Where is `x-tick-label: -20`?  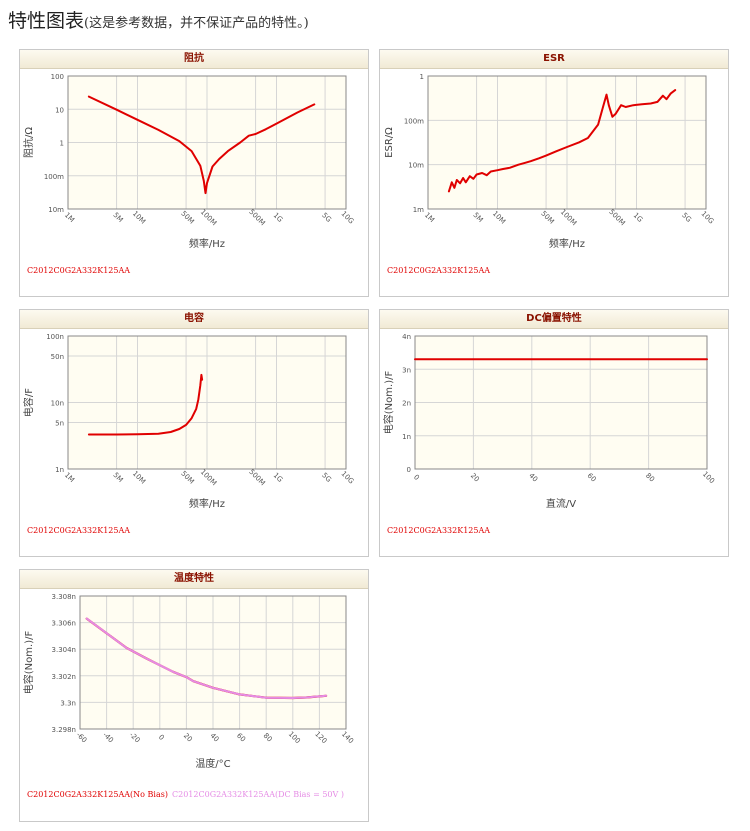
x-tick-label: -20 is located at coordinates (135, 738).